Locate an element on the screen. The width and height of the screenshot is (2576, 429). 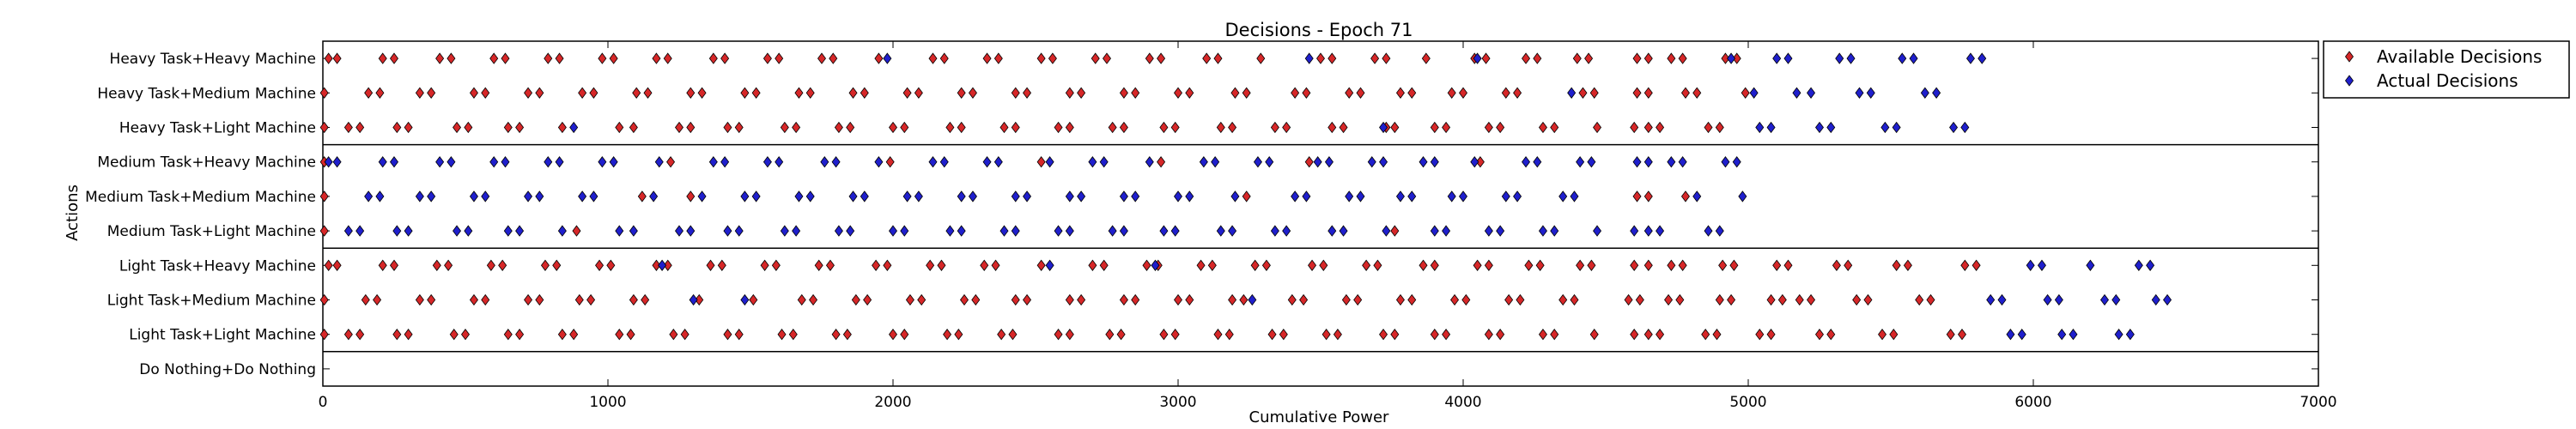
legend-entry-label: Actual Decisions is located at coordinates (2448, 80).